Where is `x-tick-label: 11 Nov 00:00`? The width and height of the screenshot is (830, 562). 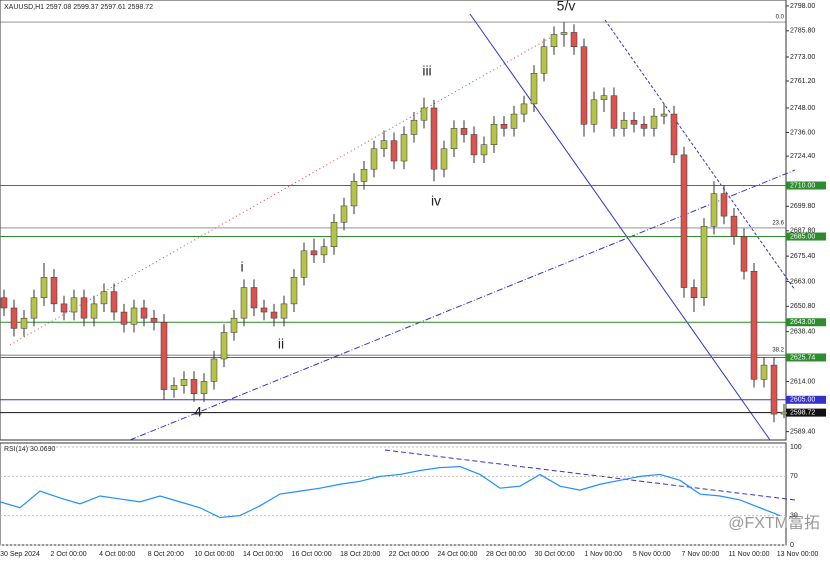
x-tick-label: 11 Nov 00:00 is located at coordinates (748, 554).